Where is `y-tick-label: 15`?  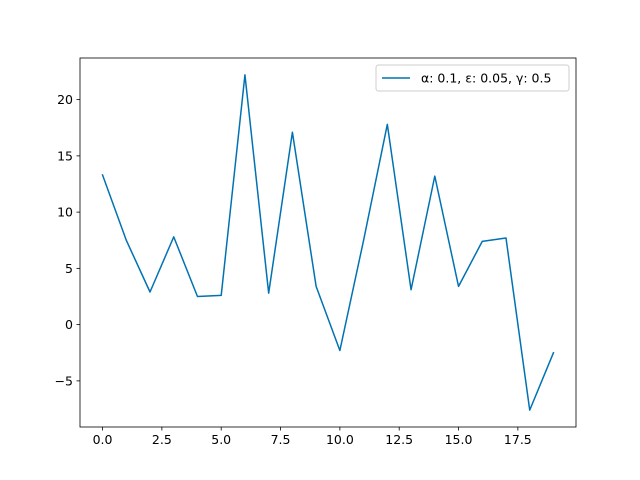 y-tick-label: 15 is located at coordinates (65, 155).